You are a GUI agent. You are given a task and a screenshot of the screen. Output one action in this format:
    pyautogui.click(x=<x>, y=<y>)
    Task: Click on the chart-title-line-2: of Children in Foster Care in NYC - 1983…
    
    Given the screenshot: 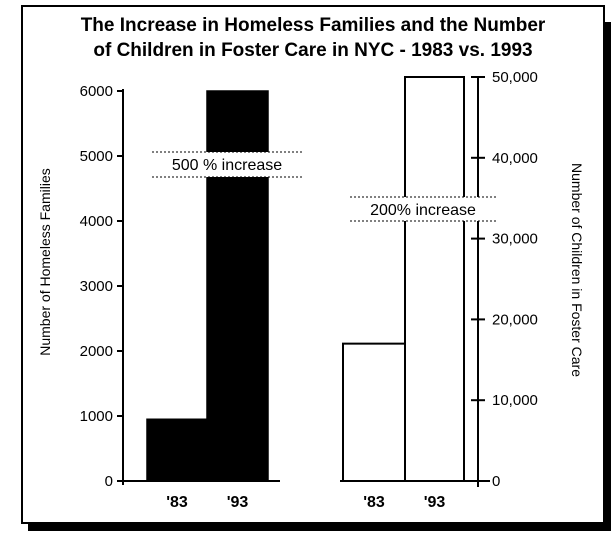 What is the action you would take?
    pyautogui.click(x=312, y=50)
    